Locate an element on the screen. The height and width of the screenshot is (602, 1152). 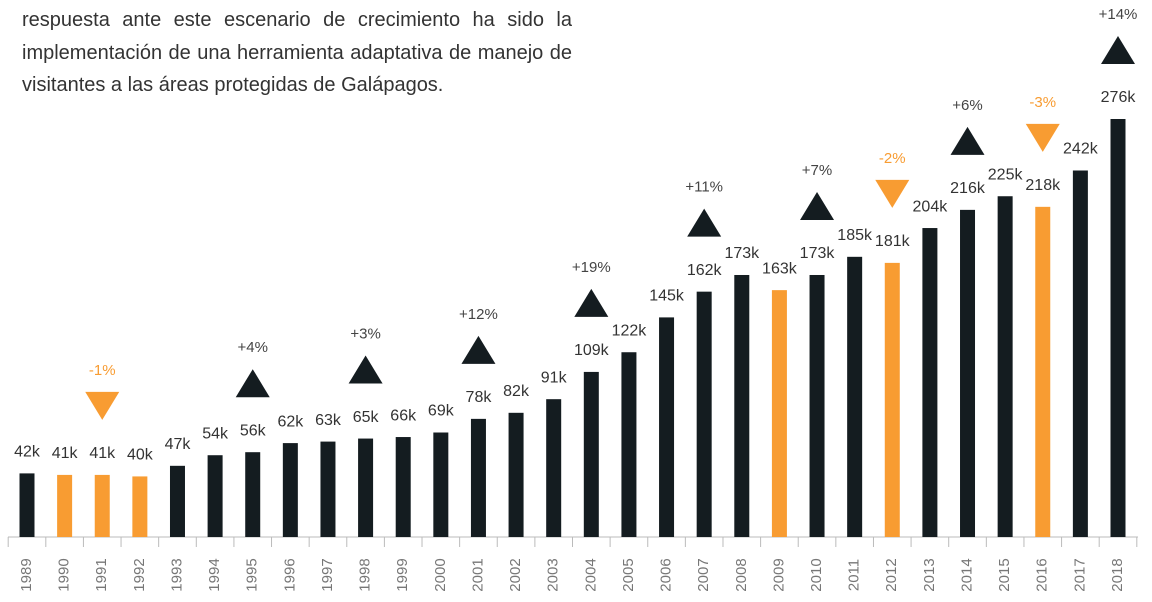
value-label: 225k is located at coordinates (1006, 174).